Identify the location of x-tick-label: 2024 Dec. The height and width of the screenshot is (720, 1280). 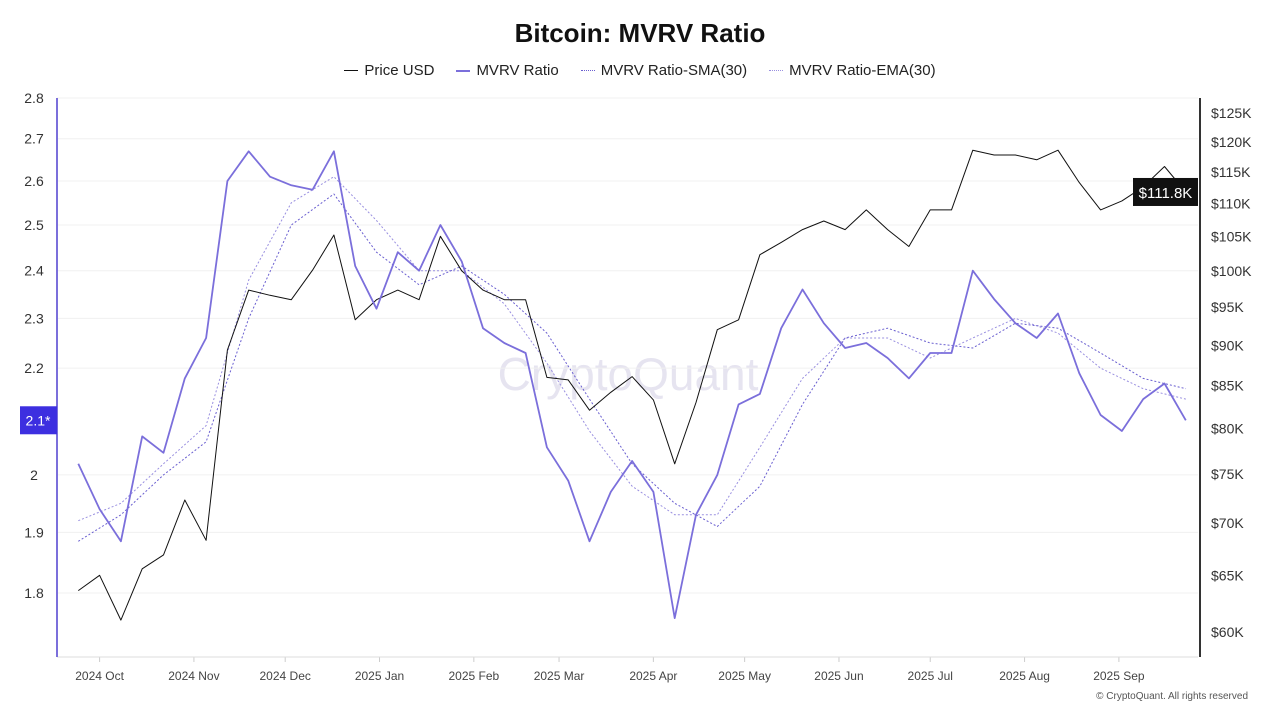
(285, 676).